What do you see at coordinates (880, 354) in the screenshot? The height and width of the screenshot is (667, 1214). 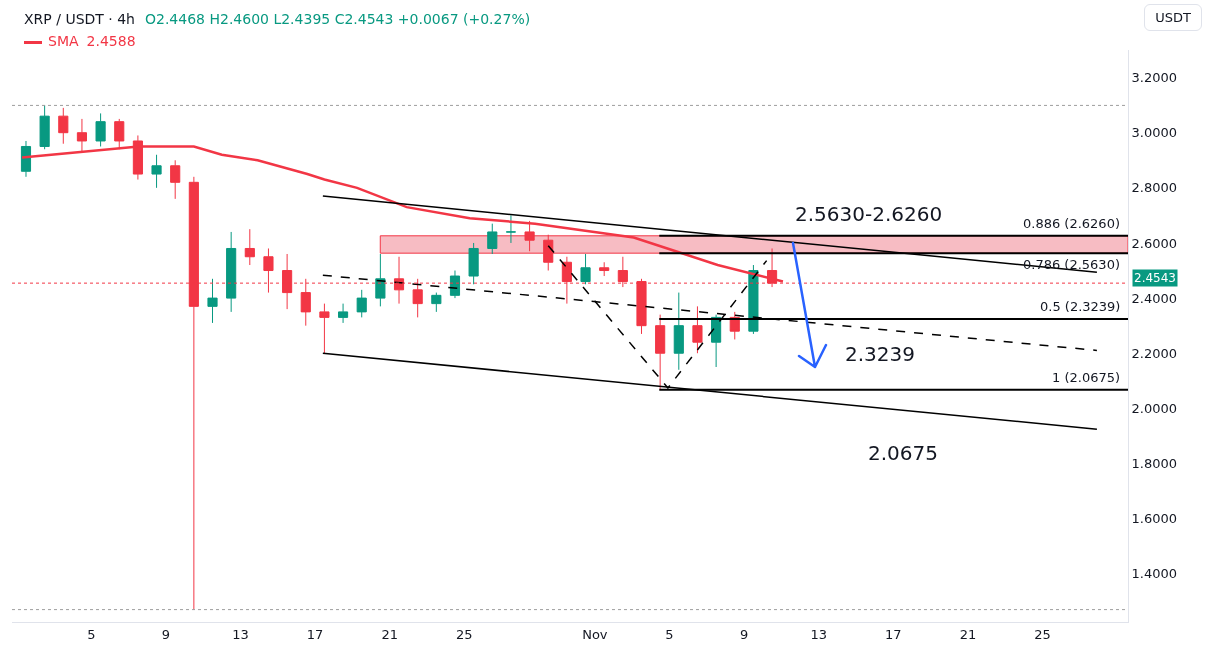 I see `annotation: 2.3239` at bounding box center [880, 354].